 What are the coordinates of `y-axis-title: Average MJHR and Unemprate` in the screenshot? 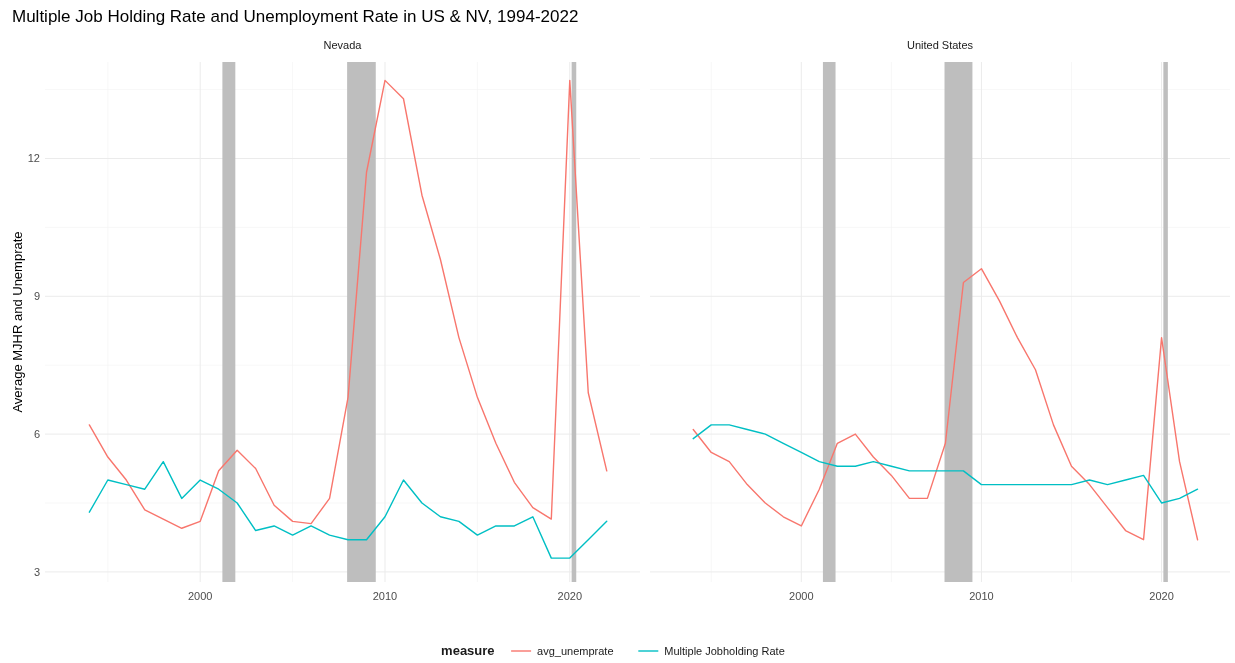 It's located at (17, 322).